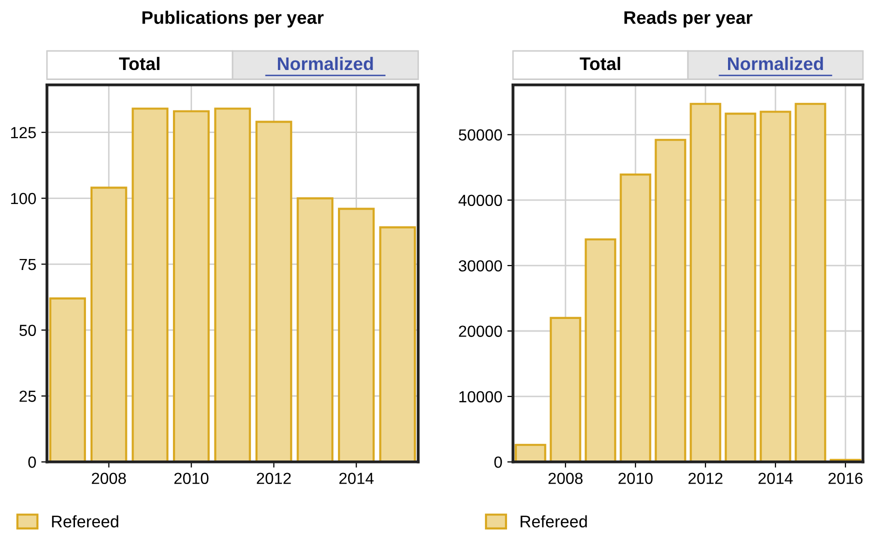  What do you see at coordinates (23, 198) in the screenshot?
I see `y-tick-label: 100` at bounding box center [23, 198].